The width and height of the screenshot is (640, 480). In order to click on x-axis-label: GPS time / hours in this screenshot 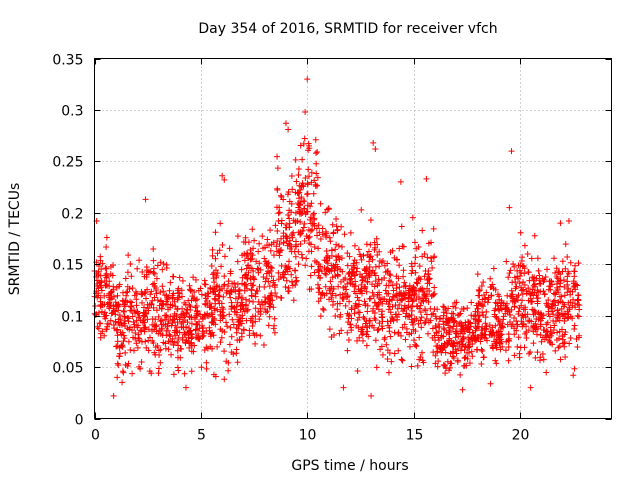, I will do `click(349, 466)`.